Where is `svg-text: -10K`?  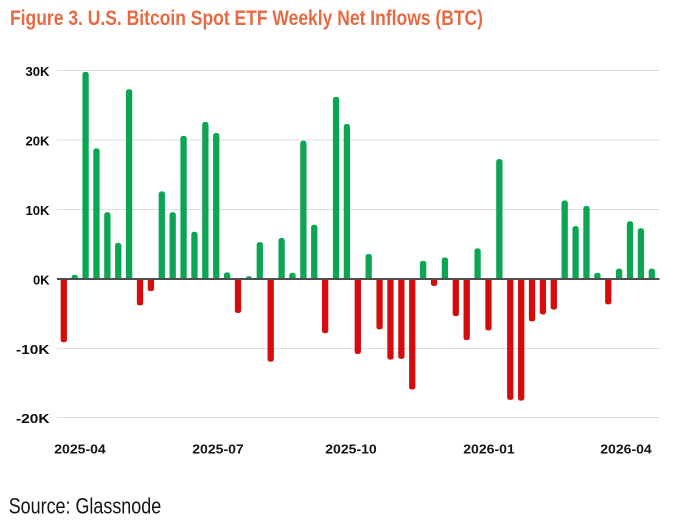
svg-text: -10K is located at coordinates (33, 349).